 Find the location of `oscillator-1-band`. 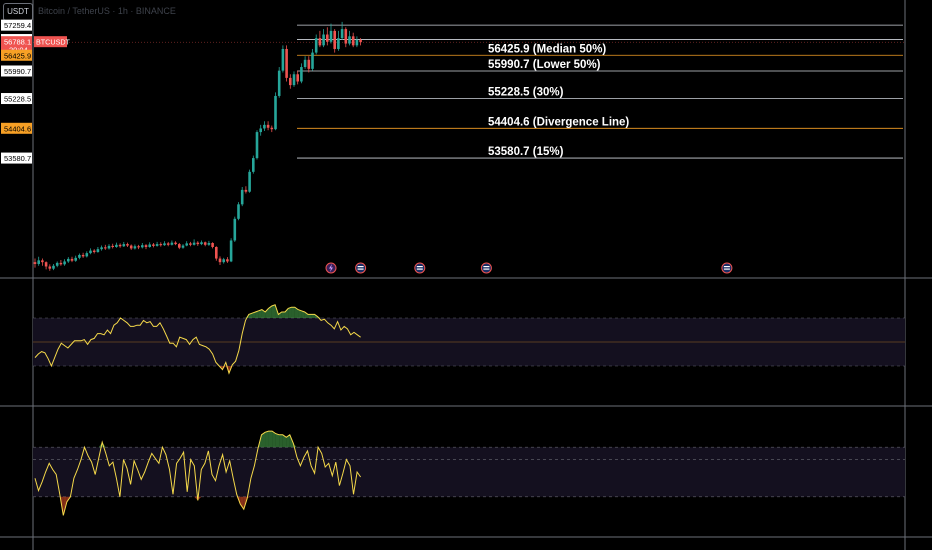

oscillator-1-band is located at coordinates (469, 342).